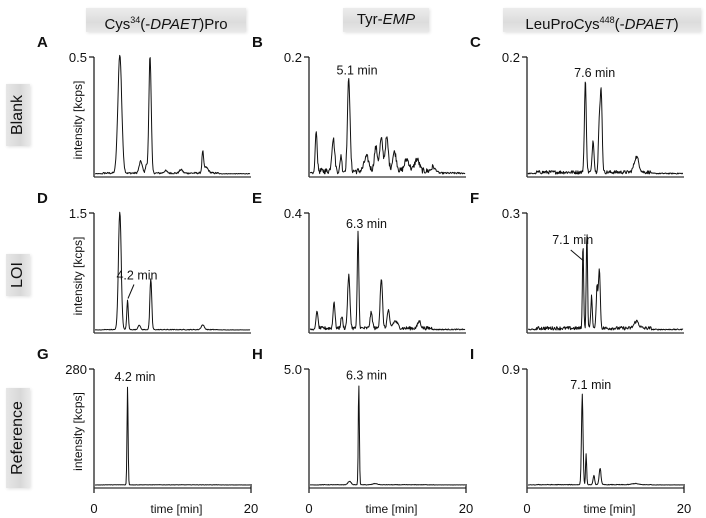  What do you see at coordinates (357, 71) in the screenshot?
I see `peak-annotation: 5.1 min` at bounding box center [357, 71].